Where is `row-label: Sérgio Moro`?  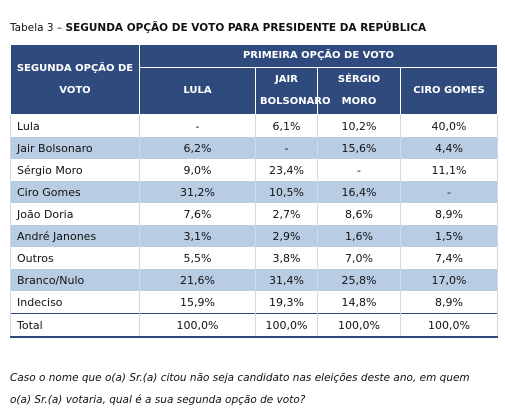 row-label: Sérgio Moro is located at coordinates (75, 170).